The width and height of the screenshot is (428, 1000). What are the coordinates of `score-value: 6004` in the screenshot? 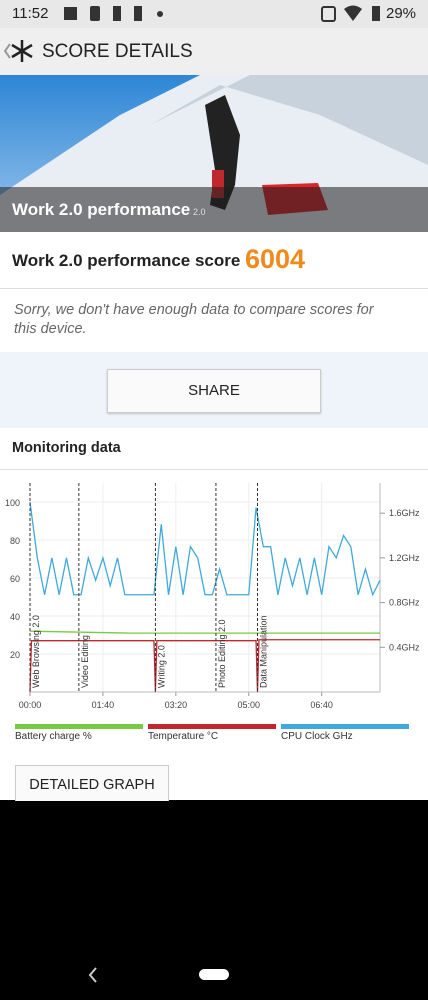 It's located at (275, 259).